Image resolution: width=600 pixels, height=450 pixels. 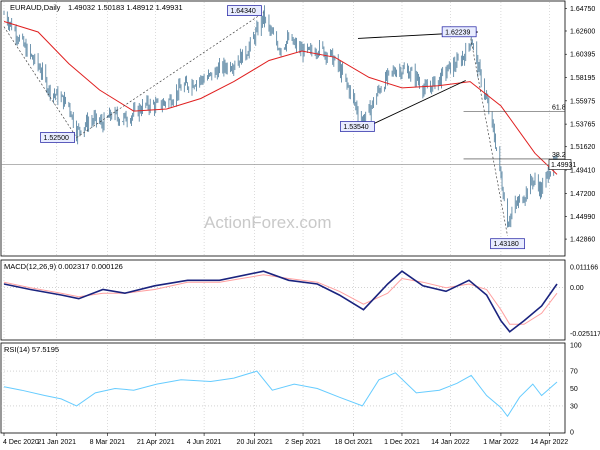 I want to click on x-tick-label: 21 Jan 2021, so click(x=56, y=442).